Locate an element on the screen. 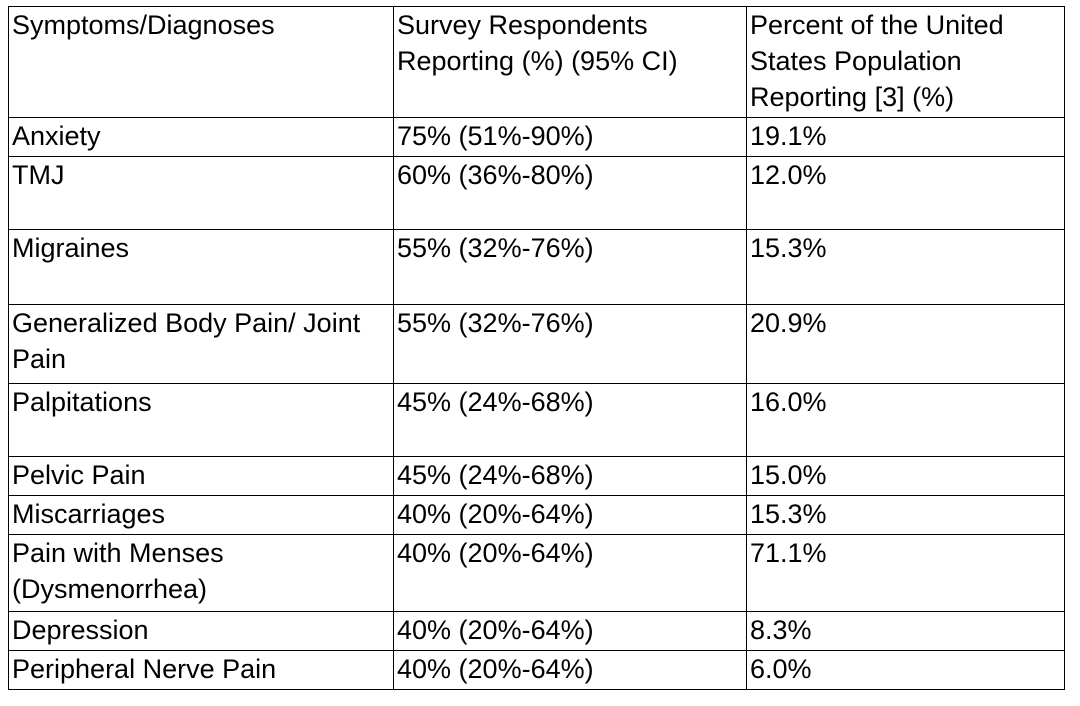 This screenshot has height=706, width=1080. header-cell-symptoms: Symptoms/Diagnoses is located at coordinates (201, 62).